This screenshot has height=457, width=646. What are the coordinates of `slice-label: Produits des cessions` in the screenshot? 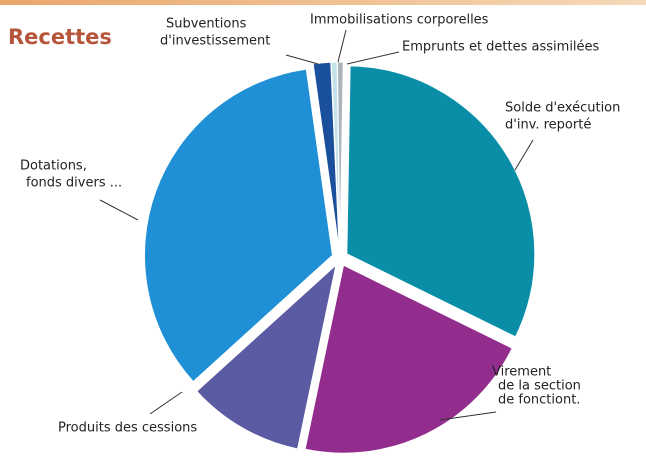 It's located at (127, 428).